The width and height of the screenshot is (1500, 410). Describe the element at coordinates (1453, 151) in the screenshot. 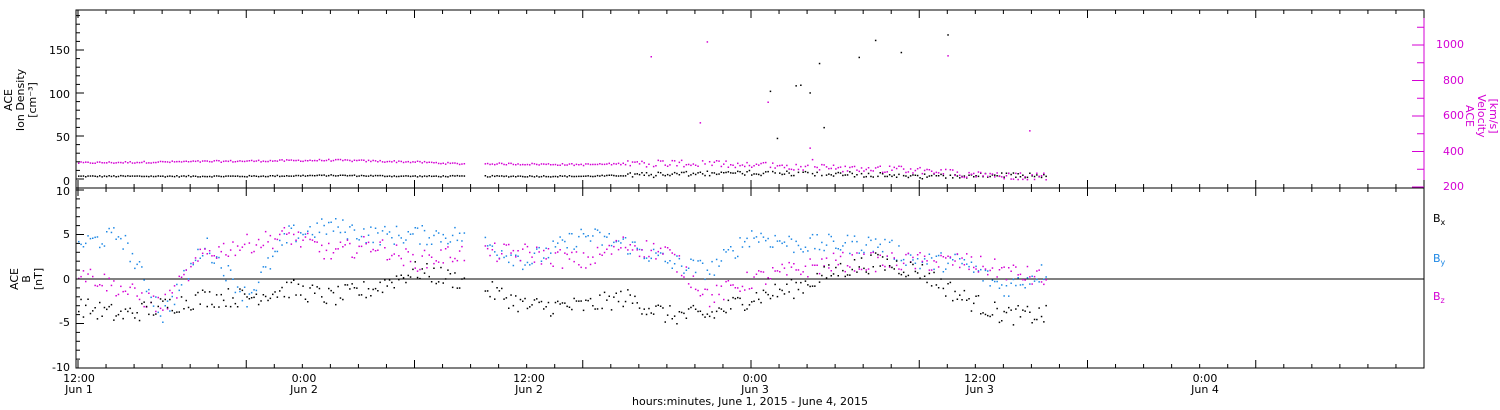

I see `velocity-tick-label: 400` at that location.